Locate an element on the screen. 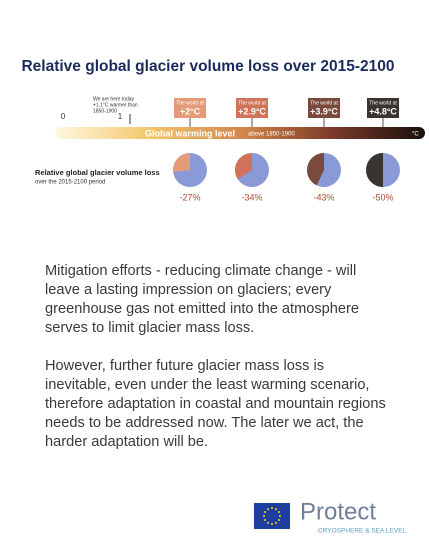  marker-temp: +4.8°C is located at coordinates (383, 111).